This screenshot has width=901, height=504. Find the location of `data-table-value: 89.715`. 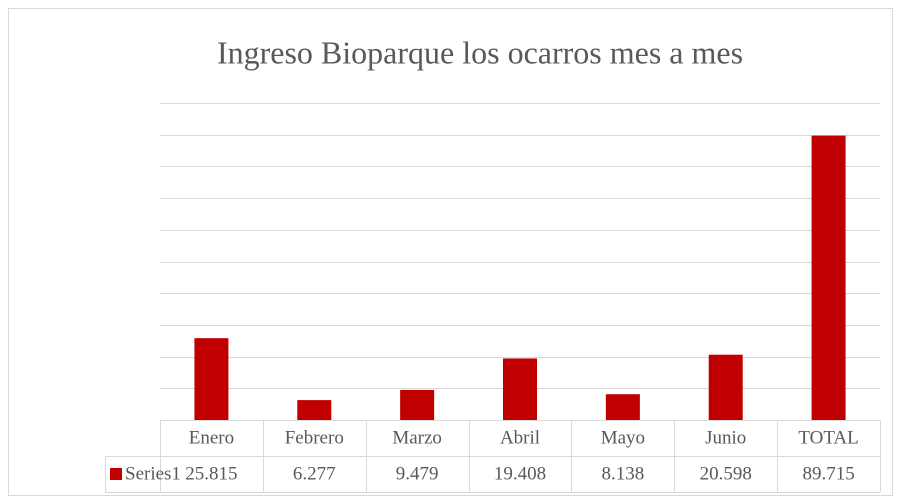

data-table-value: 89.715 is located at coordinates (828, 473).